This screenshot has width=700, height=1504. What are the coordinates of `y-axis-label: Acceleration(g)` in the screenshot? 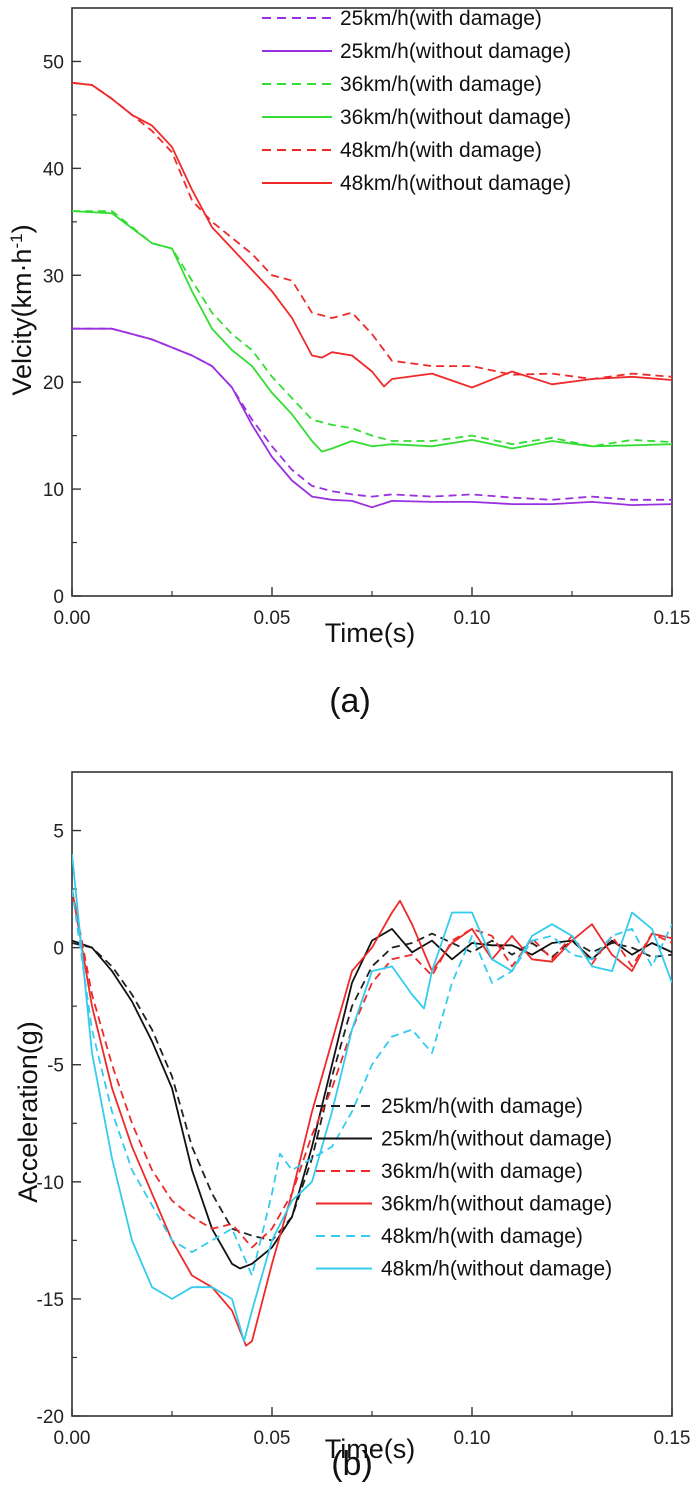 It's located at (28, 1112).